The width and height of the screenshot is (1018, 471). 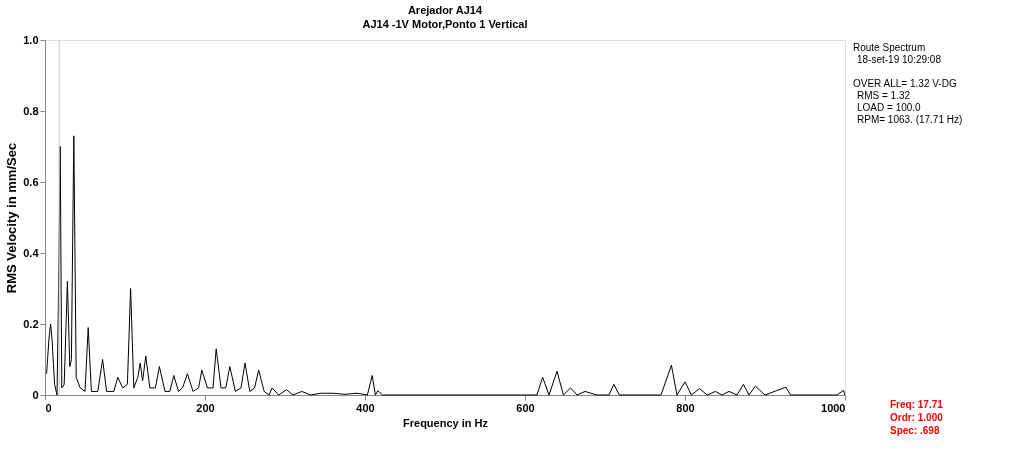 What do you see at coordinates (31, 181) in the screenshot?
I see `y-tick-label: 0.6` at bounding box center [31, 181].